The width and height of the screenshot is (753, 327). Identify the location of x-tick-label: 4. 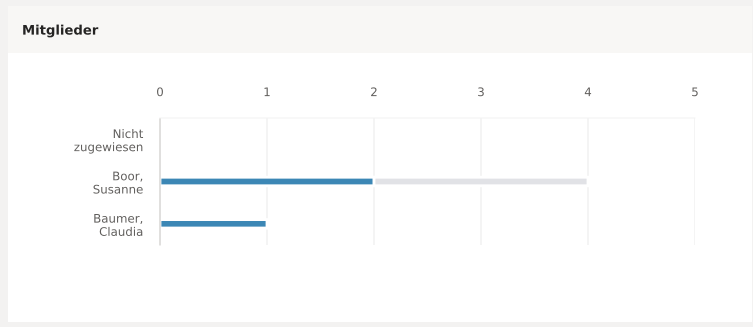
(588, 91).